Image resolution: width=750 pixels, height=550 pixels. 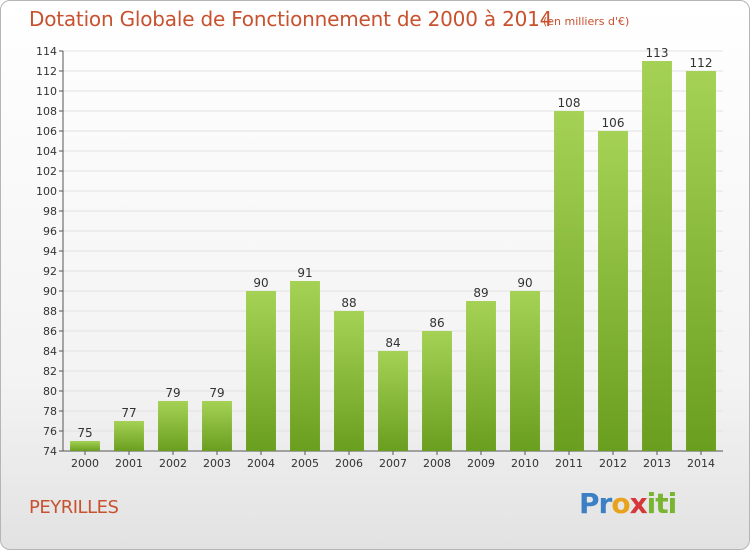 I want to click on y-tick-label: 106, so click(x=46, y=131).